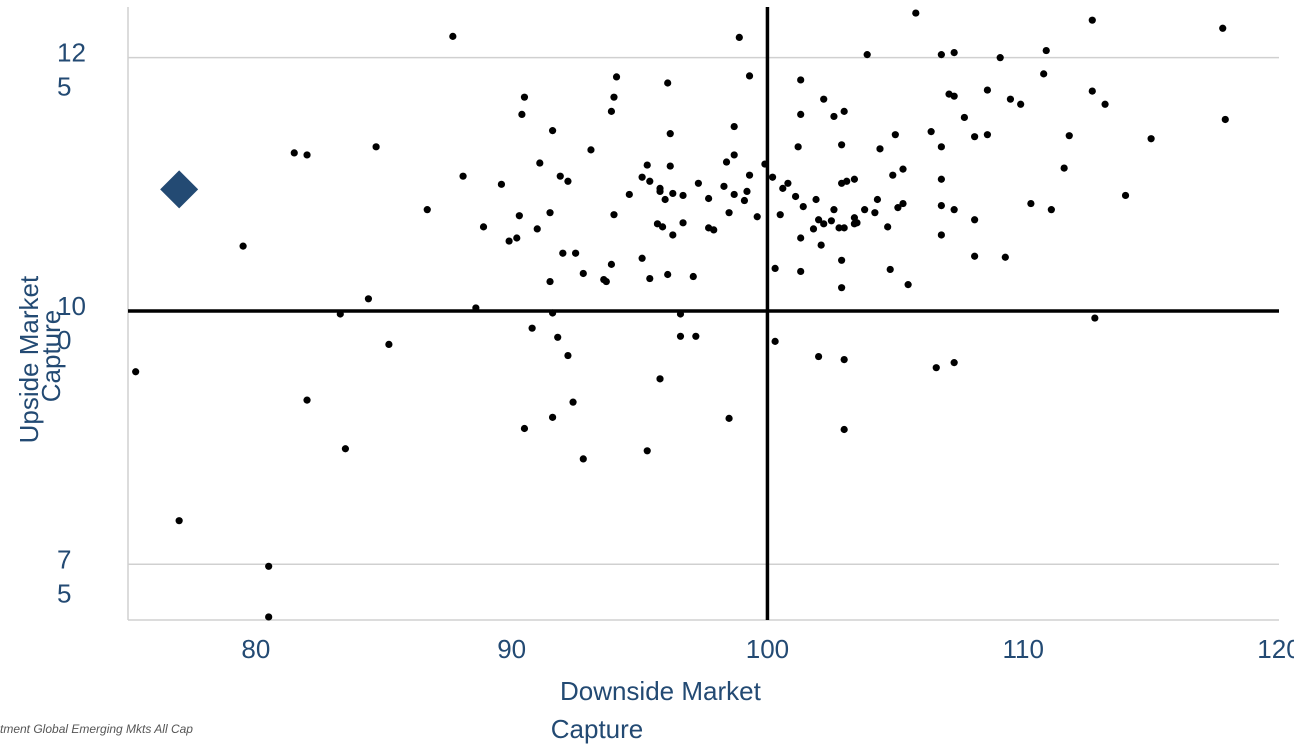  I want to click on y-tick-label-1-line-0: 10, so click(71, 306).